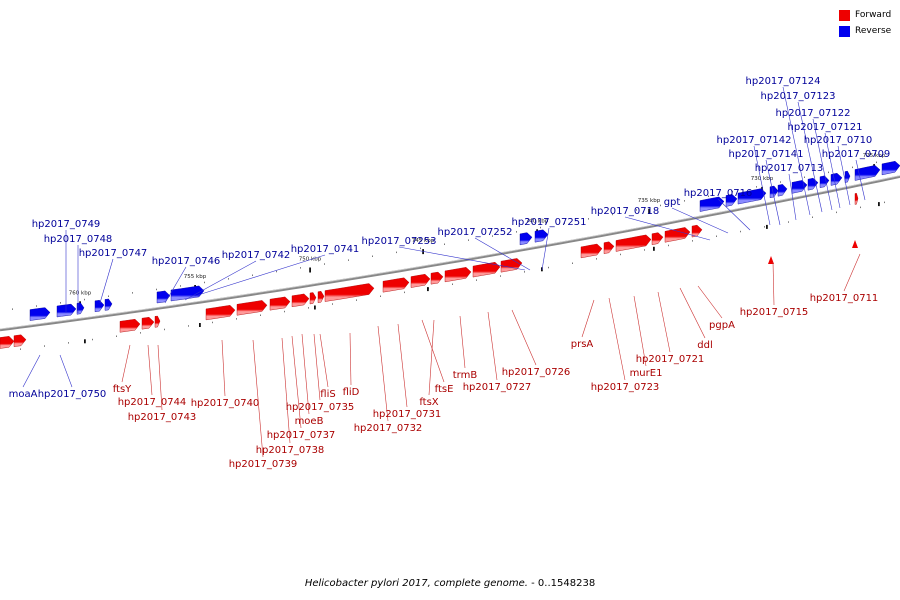 The height and width of the screenshot is (600, 900). I want to click on forward-gene-label: hp2017_0711, so click(844, 298).